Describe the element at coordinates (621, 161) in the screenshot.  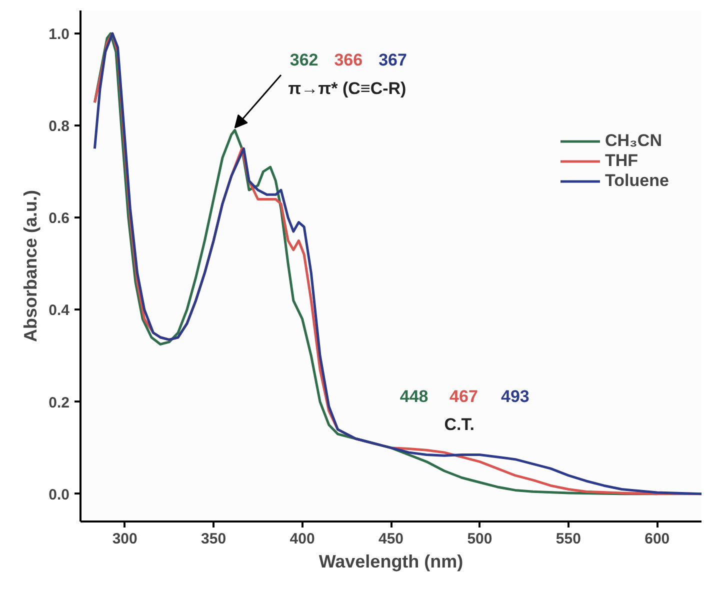
I see `legend-label: THF` at that location.